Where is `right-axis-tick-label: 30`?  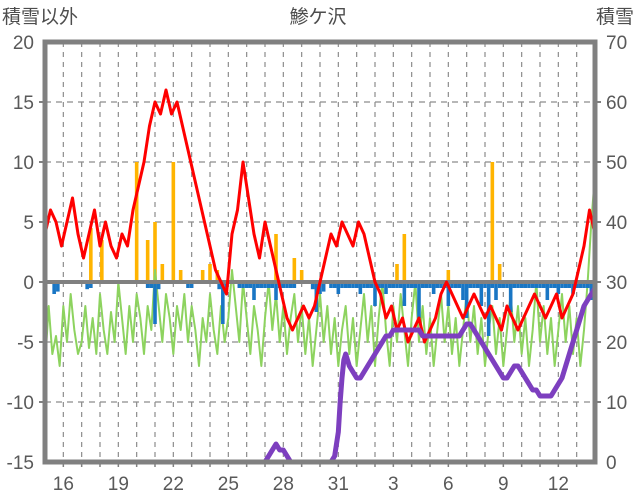
right-axis-tick-label: 30 is located at coordinates (616, 283).